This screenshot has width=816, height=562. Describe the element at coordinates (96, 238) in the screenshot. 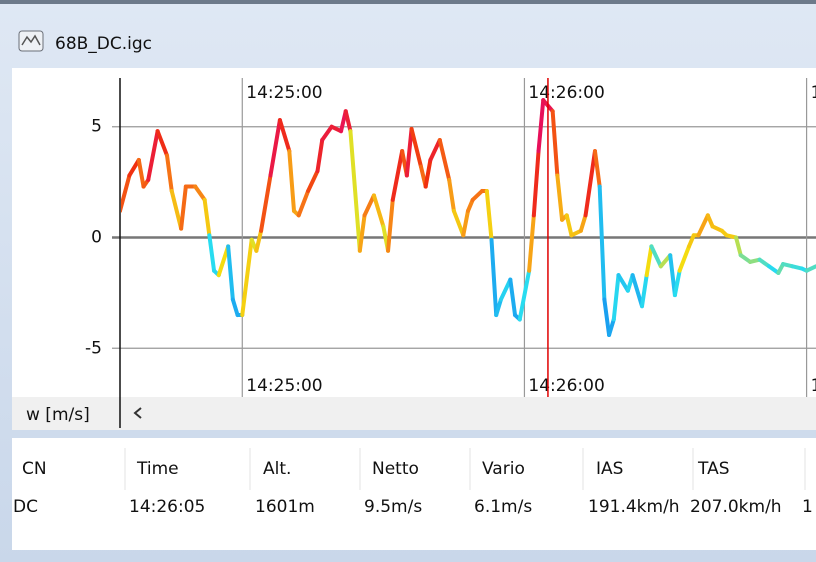

I see `y-tick-label: 0` at that location.